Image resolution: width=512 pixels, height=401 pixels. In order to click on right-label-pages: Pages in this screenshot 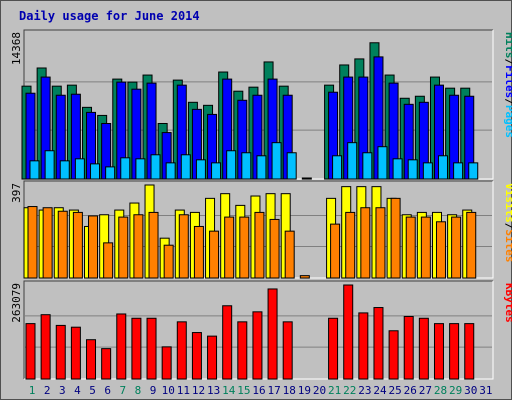, I will do `click(507, 121)`.